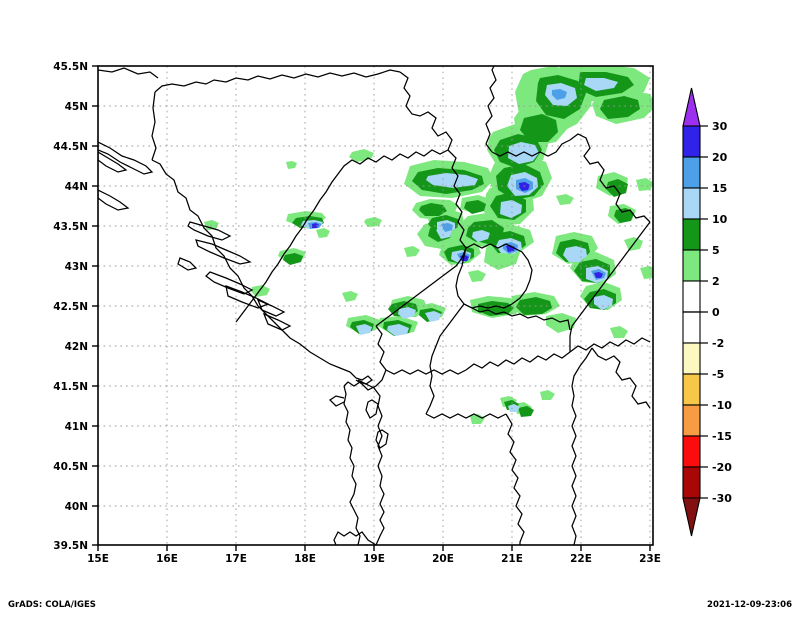  I want to click on colorbar-label: -20, so click(722, 467).